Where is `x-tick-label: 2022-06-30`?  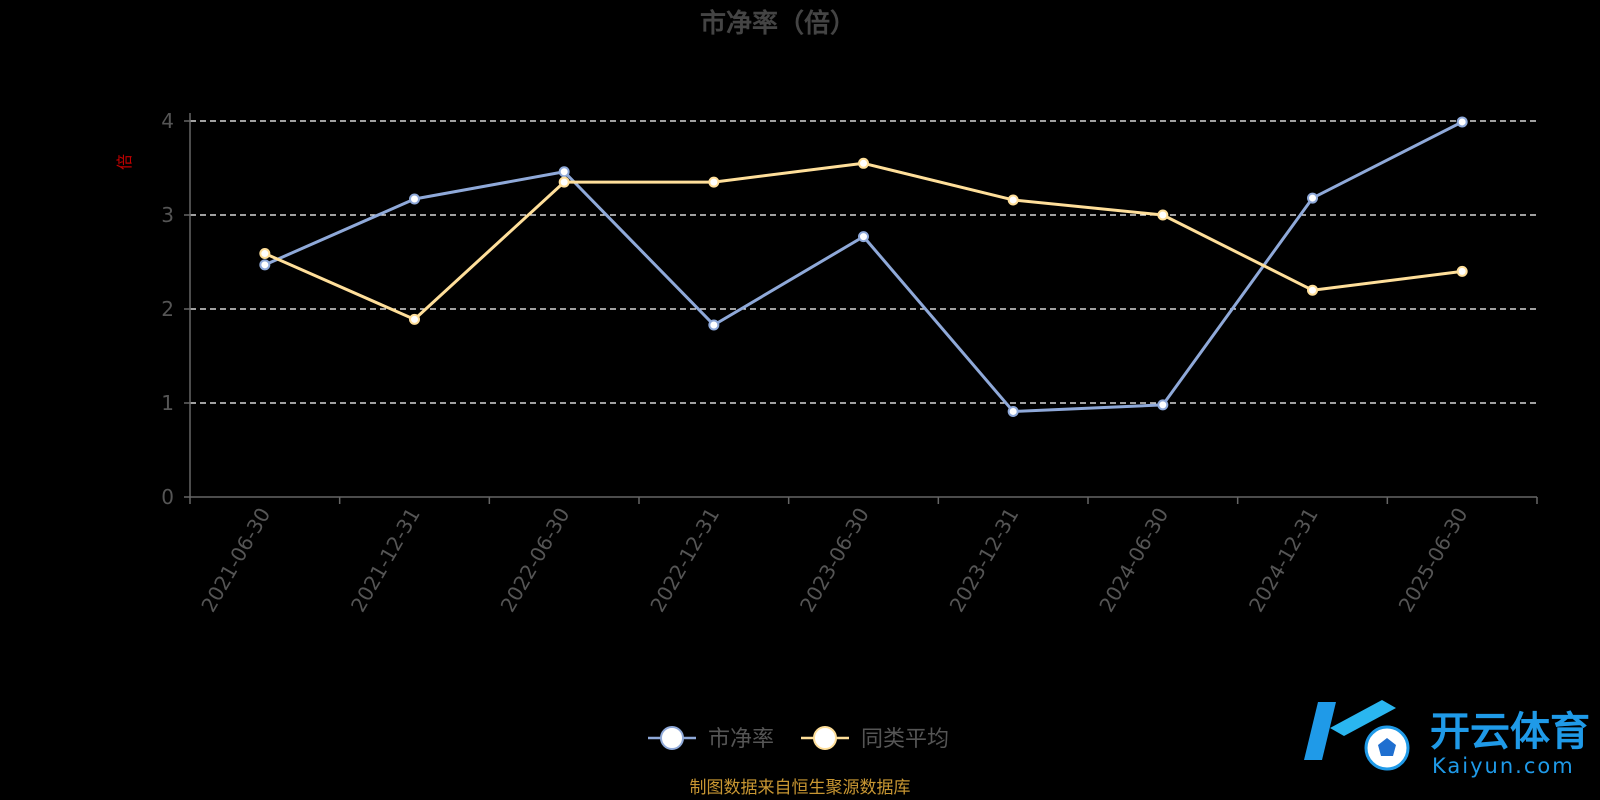
x-tick-label: 2022-06-30 is located at coordinates (535, 560).